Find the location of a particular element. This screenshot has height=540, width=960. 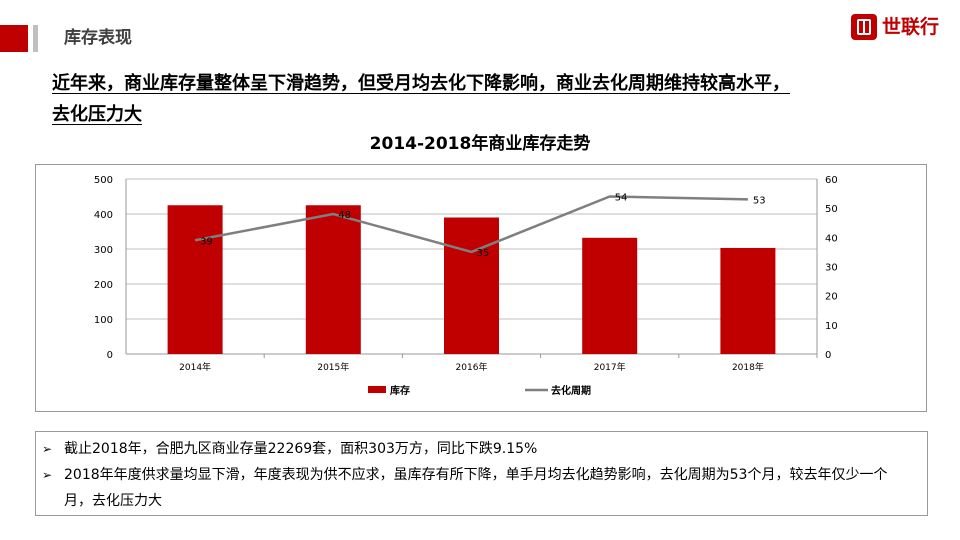

legend-label: 去化周期 is located at coordinates (571, 390).